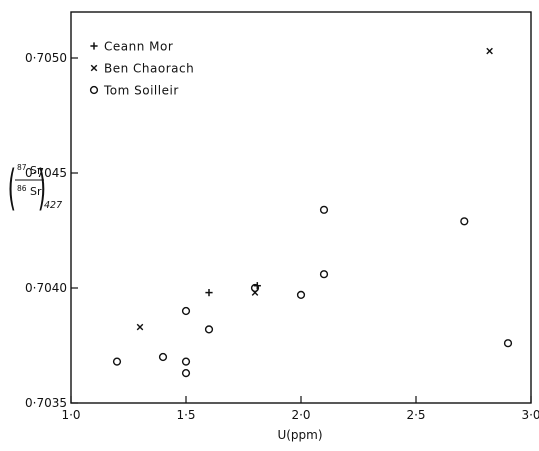 Image resolution: width=539 pixels, height=451 pixels. What do you see at coordinates (141, 91) in the screenshot?
I see `legend-label: Tom Soilleir` at bounding box center [141, 91].